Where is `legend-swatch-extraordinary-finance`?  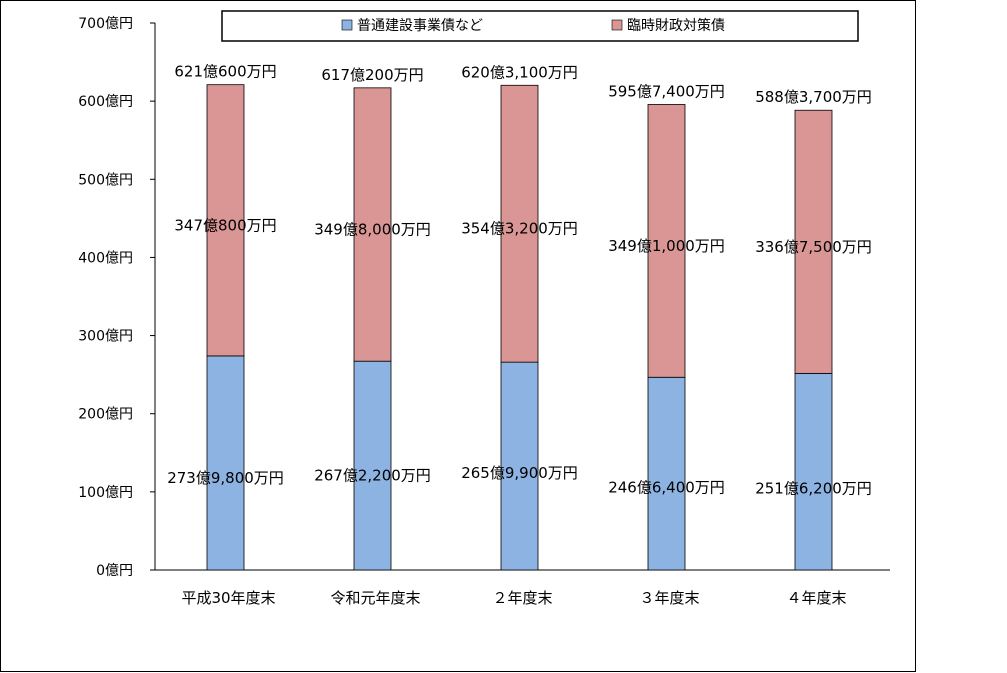 legend-swatch-extraordinary-finance is located at coordinates (617, 25).